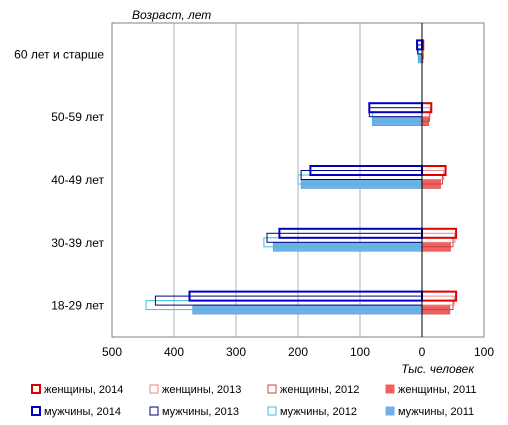 The image size is (508, 425). I want to click on category-label: 40-49 лет, so click(77, 180).